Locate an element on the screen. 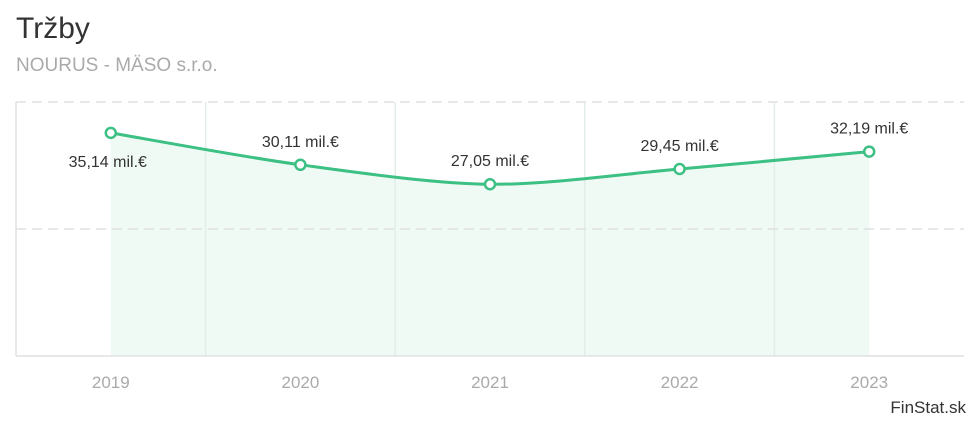  company-name: NOURUS - MÄSO s.r.o. is located at coordinates (117, 65).